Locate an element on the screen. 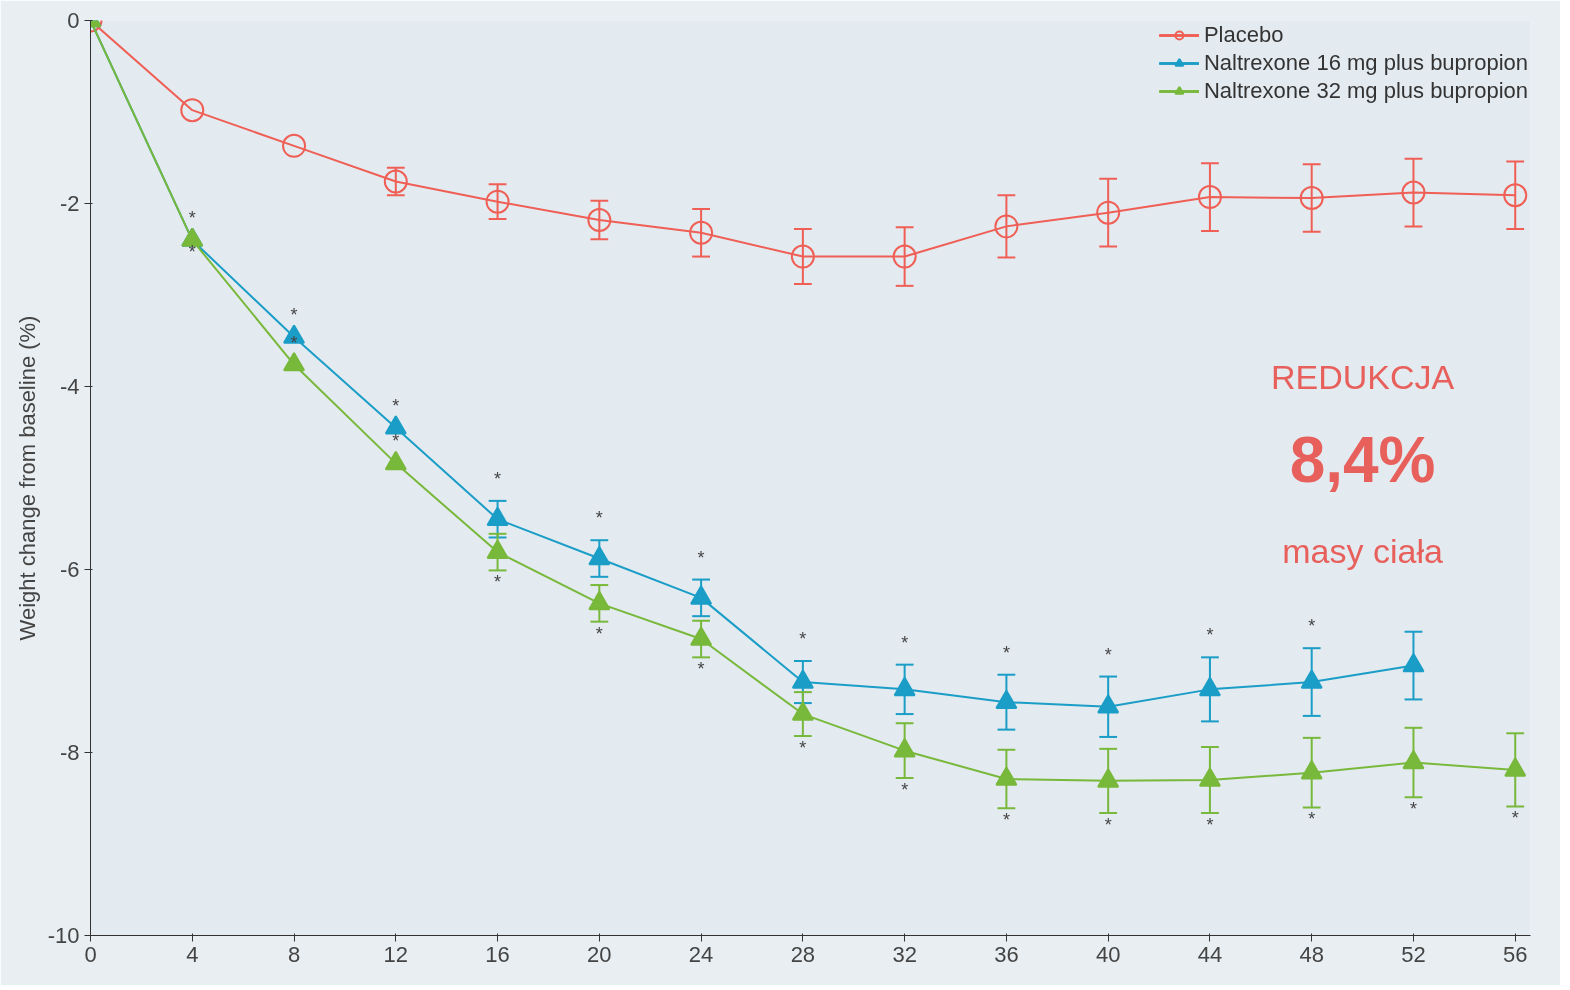 Image resolution: width=1570 pixels, height=990 pixels. y-axis-title: Weight change from baseline (%) is located at coordinates (27, 478).